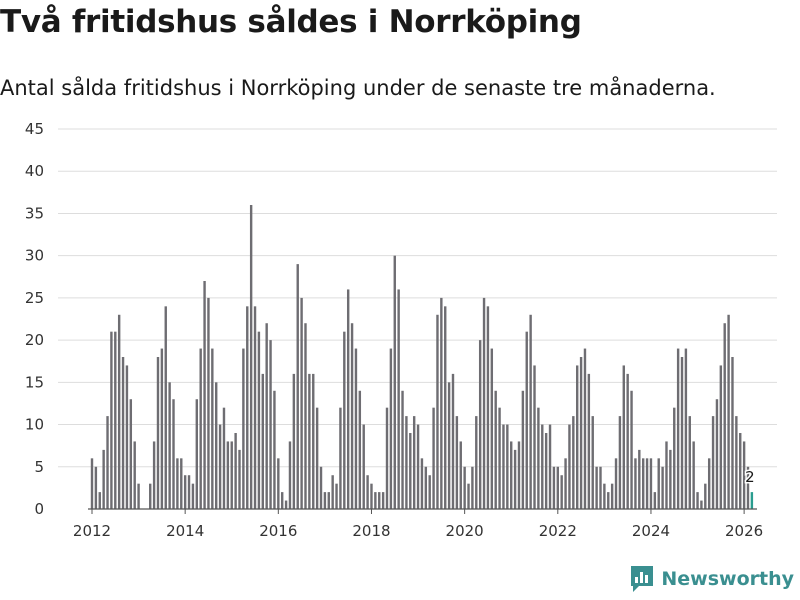 This screenshot has height=600, width=800. Describe the element at coordinates (39, 509) in the screenshot. I see `y-tick-label: 0` at that location.